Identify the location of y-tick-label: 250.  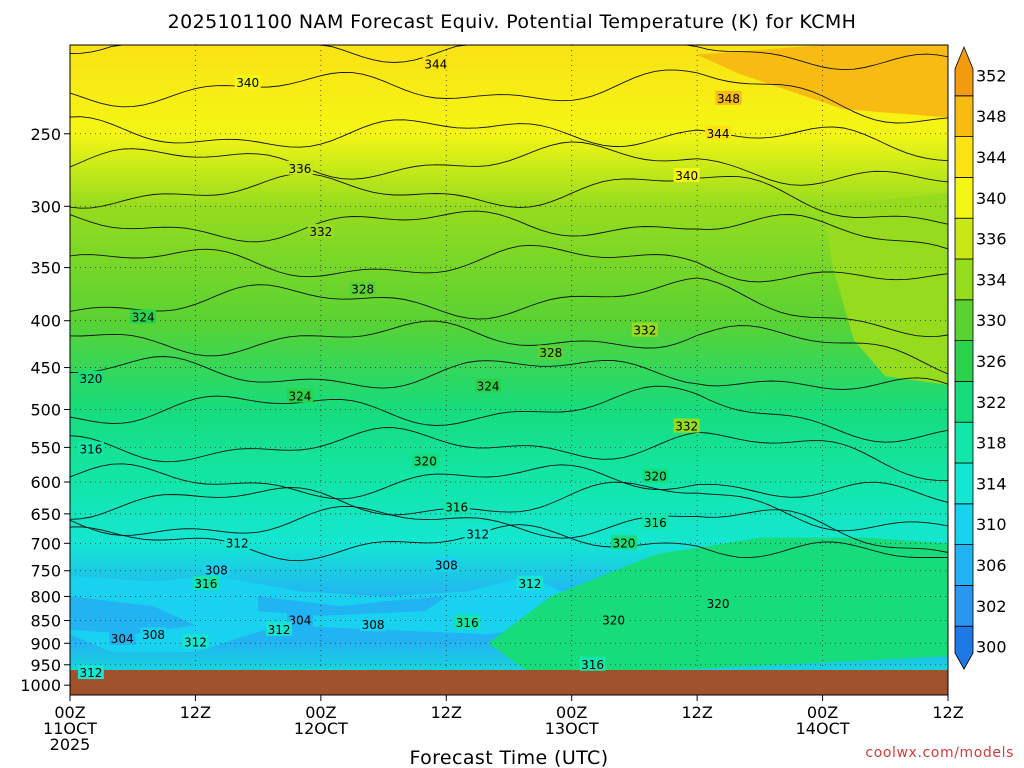
(45, 134).